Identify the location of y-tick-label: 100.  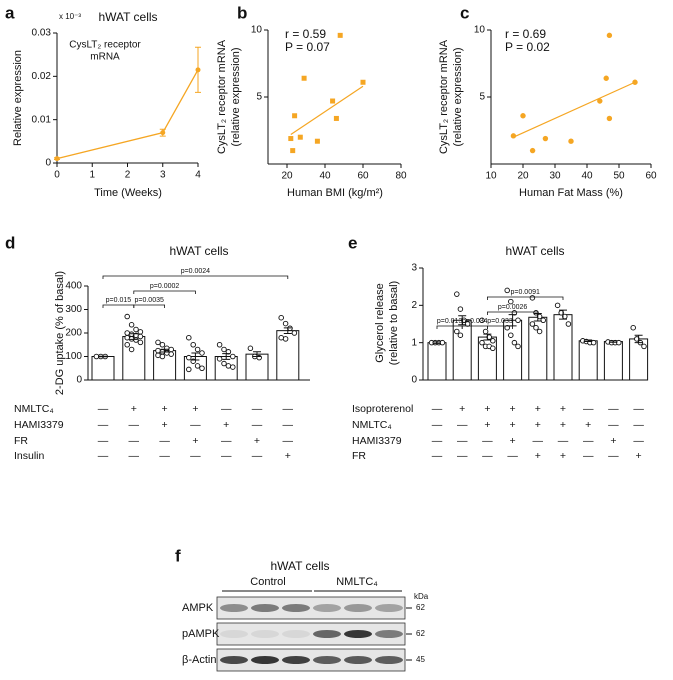
(73, 356).